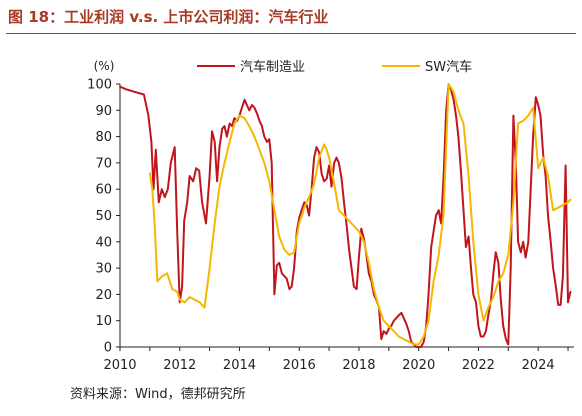  Describe the element at coordinates (103, 163) in the screenshot. I see `y-tick-label: 70` at that location.